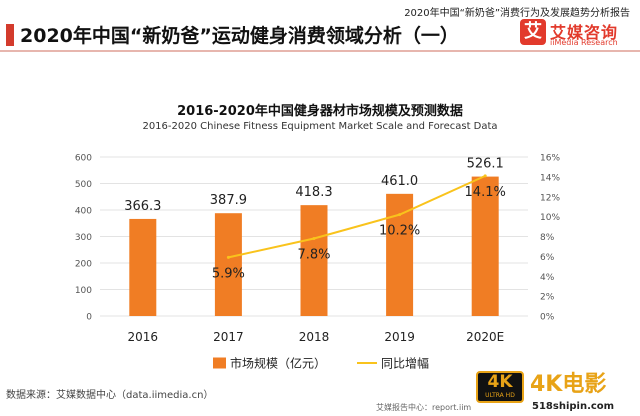  What do you see at coordinates (584, 32) in the screenshot?
I see `logo-text: 艾媒咨询` at bounding box center [584, 32].